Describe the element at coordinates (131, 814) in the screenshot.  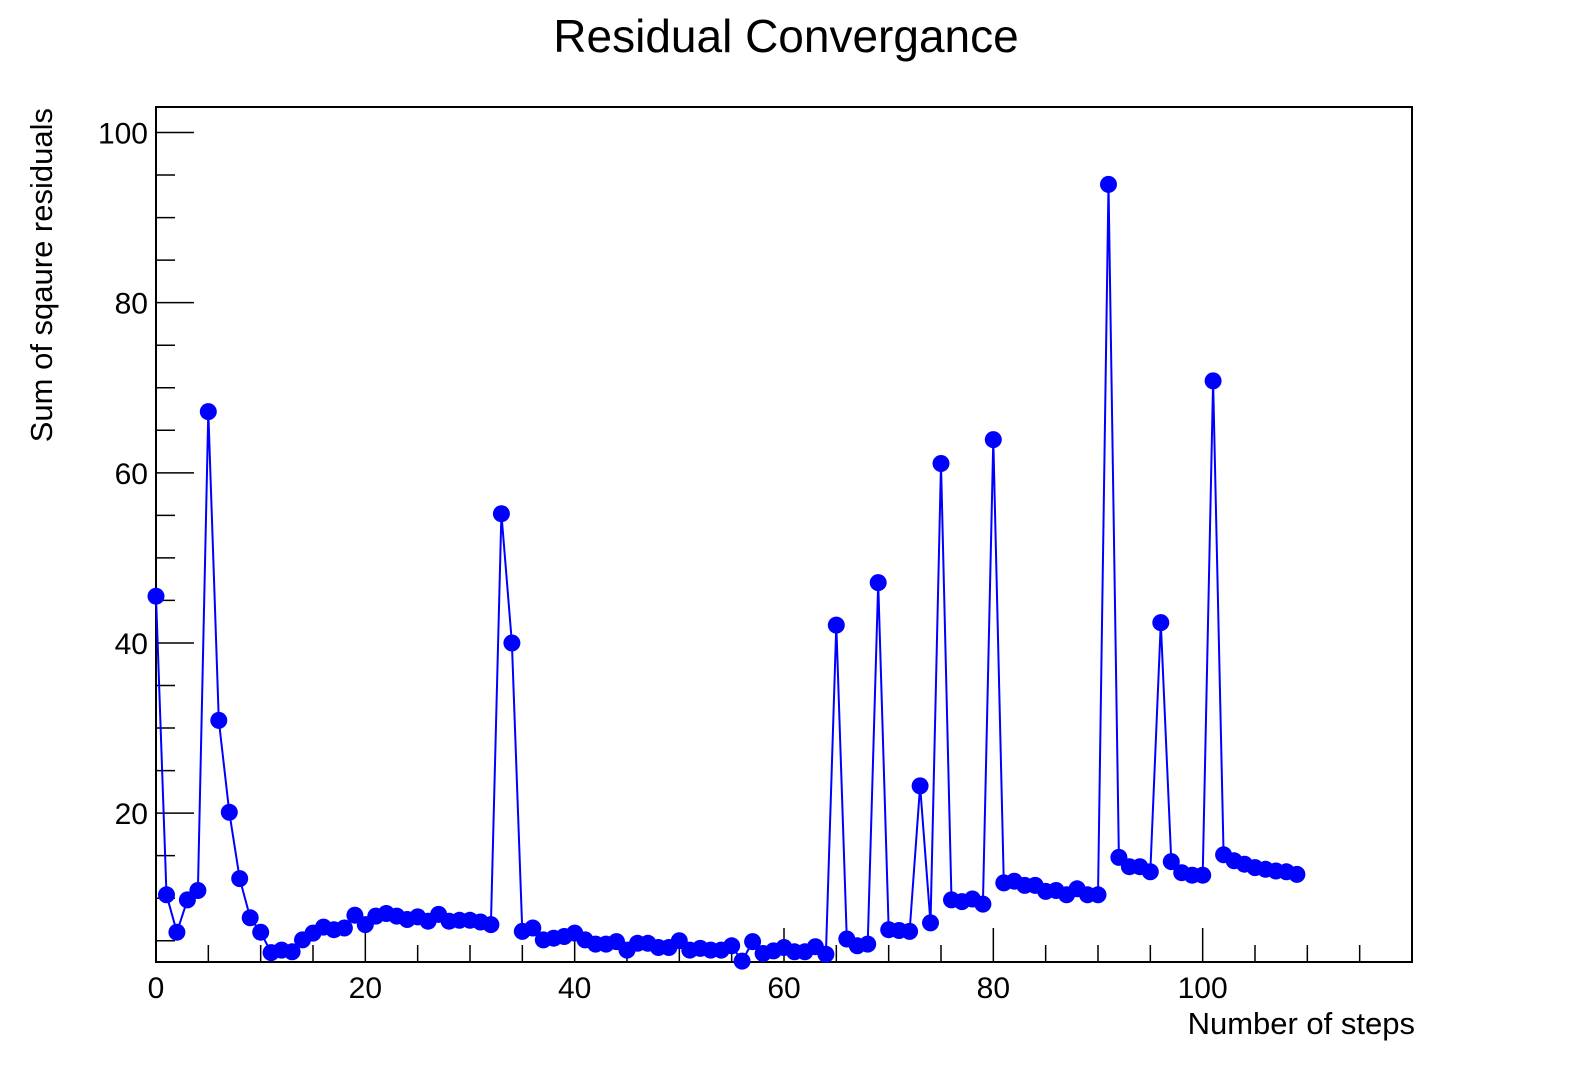
I see `y-tick-label: 20` at that location.